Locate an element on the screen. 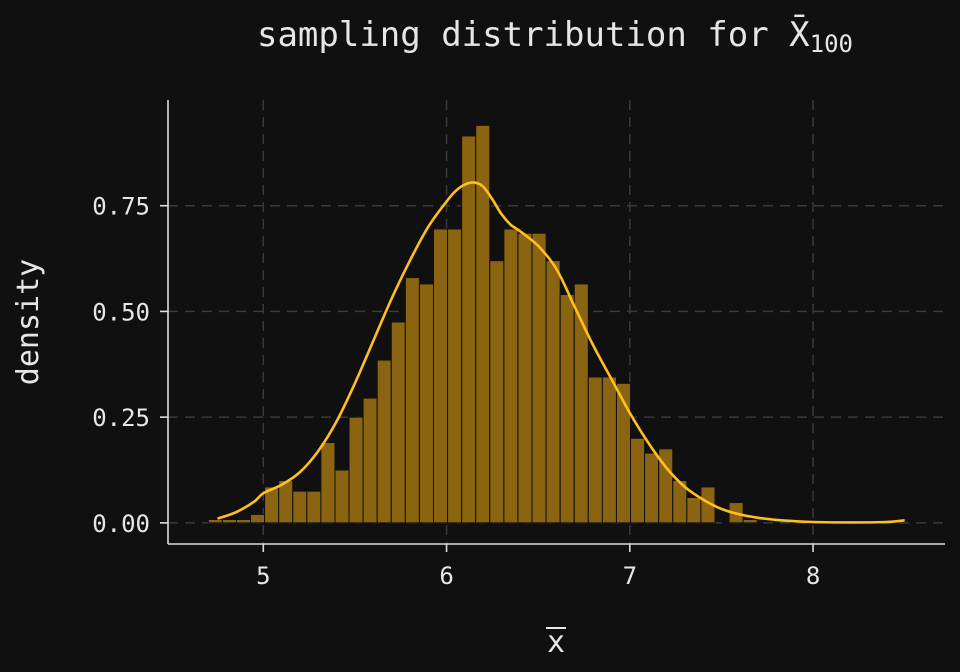 The image size is (960, 672). chart-title-text: sampling distribution for X̄ is located at coordinates (533, 34).